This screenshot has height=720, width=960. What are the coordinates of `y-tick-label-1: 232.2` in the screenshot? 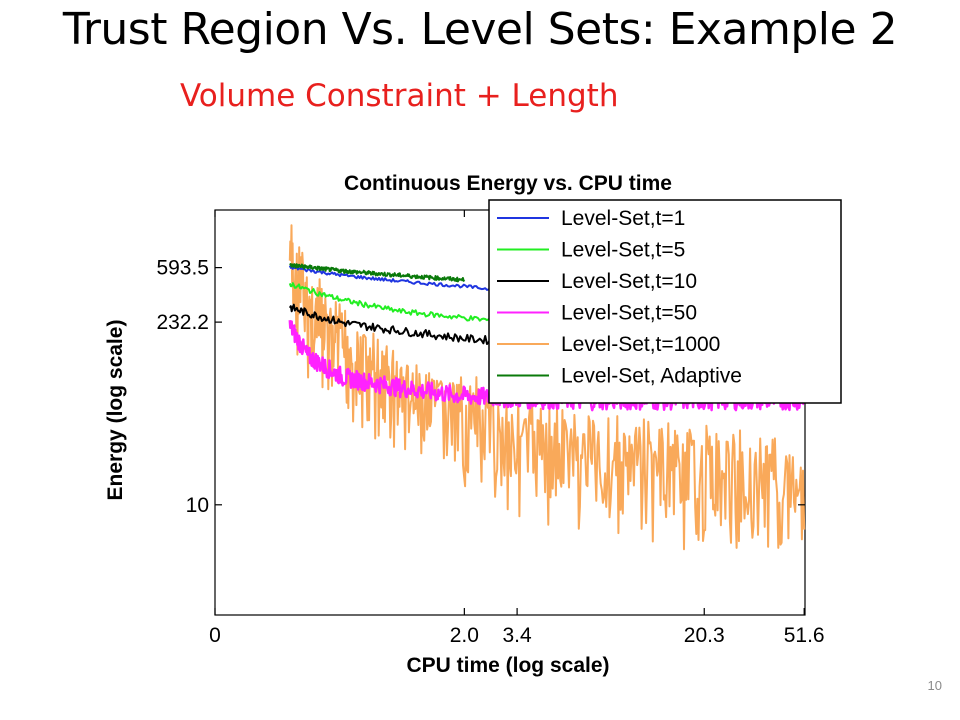 It's located at (182, 322).